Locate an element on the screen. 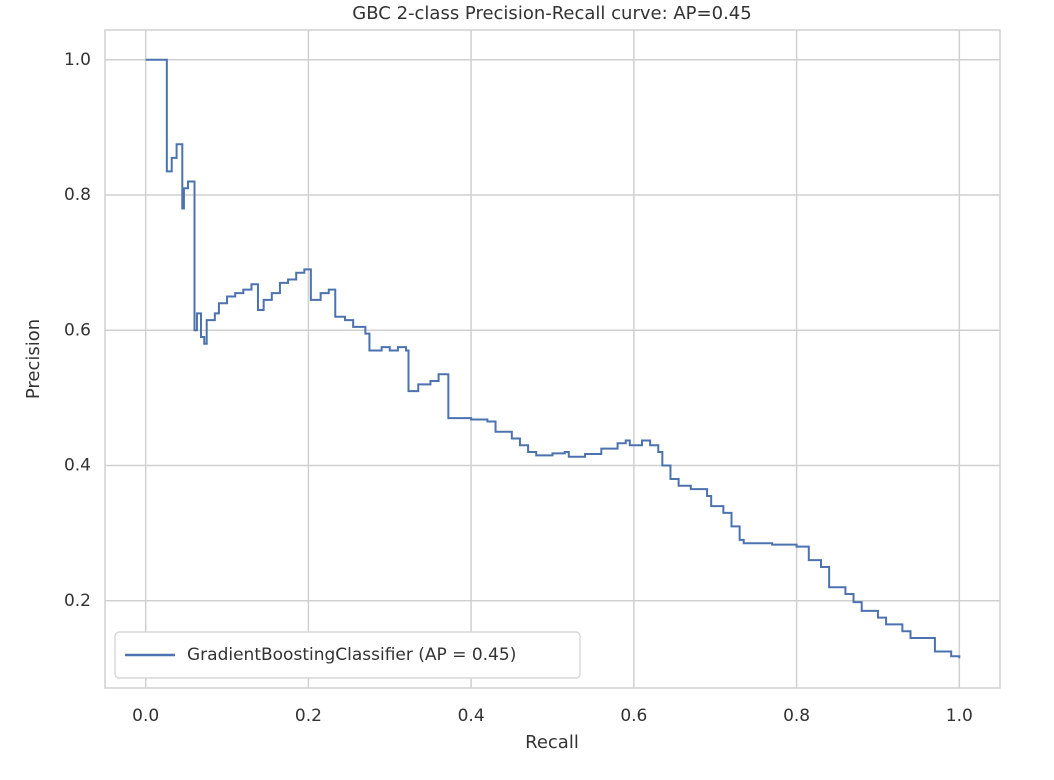 This screenshot has width=1054, height=780. legend-box is located at coordinates (347, 655).